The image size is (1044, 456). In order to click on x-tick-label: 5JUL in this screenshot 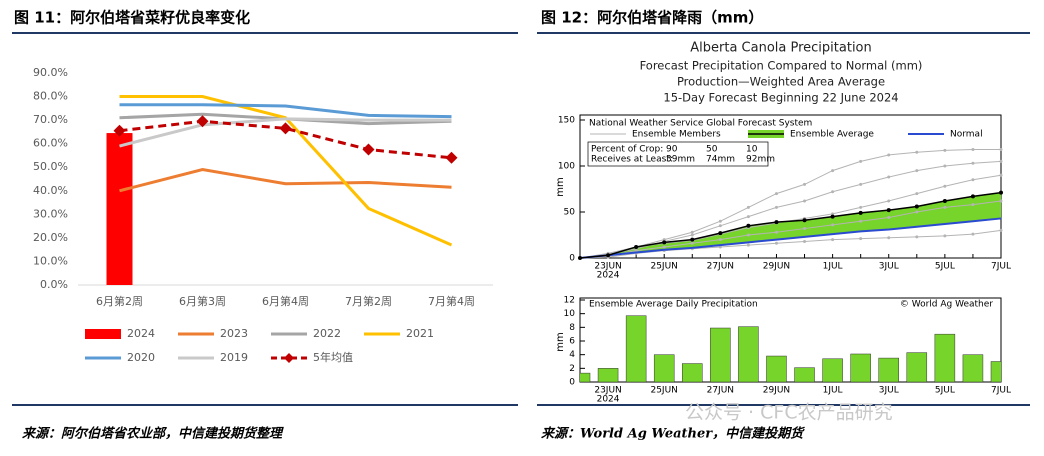, I will do `click(945, 391)`.